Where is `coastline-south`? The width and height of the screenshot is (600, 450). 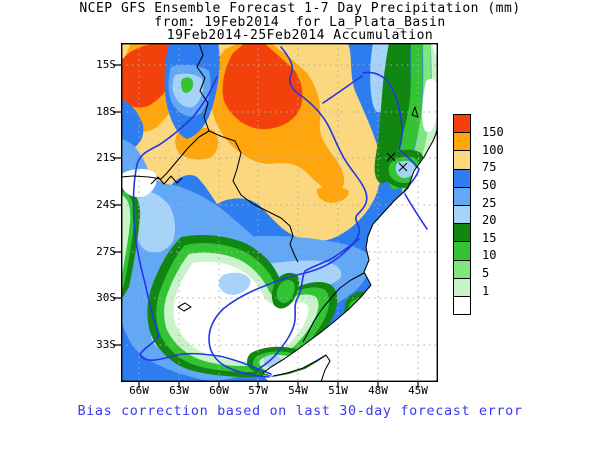
coastline-south is located at coordinates (301, 368).